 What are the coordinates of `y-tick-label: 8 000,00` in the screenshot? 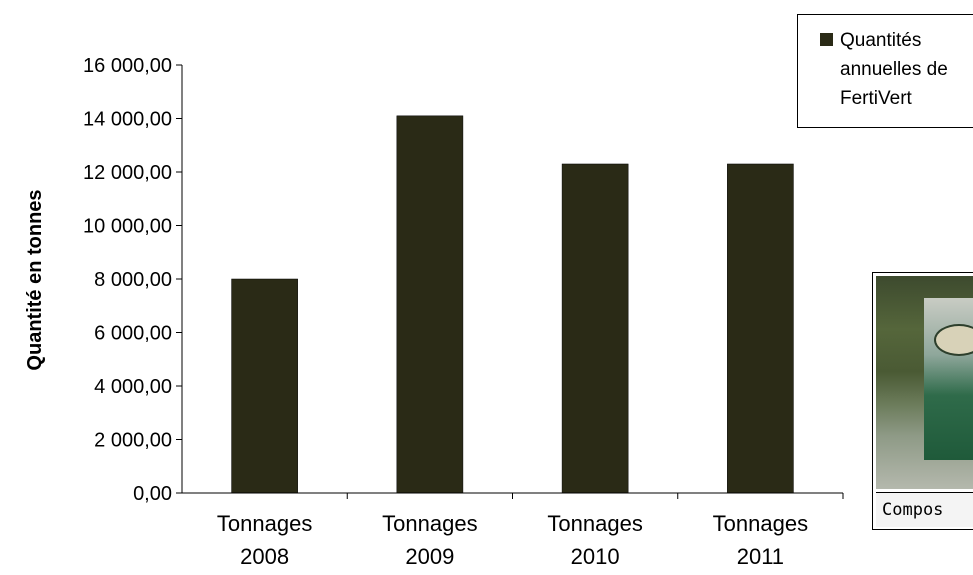 It's located at (133, 280).